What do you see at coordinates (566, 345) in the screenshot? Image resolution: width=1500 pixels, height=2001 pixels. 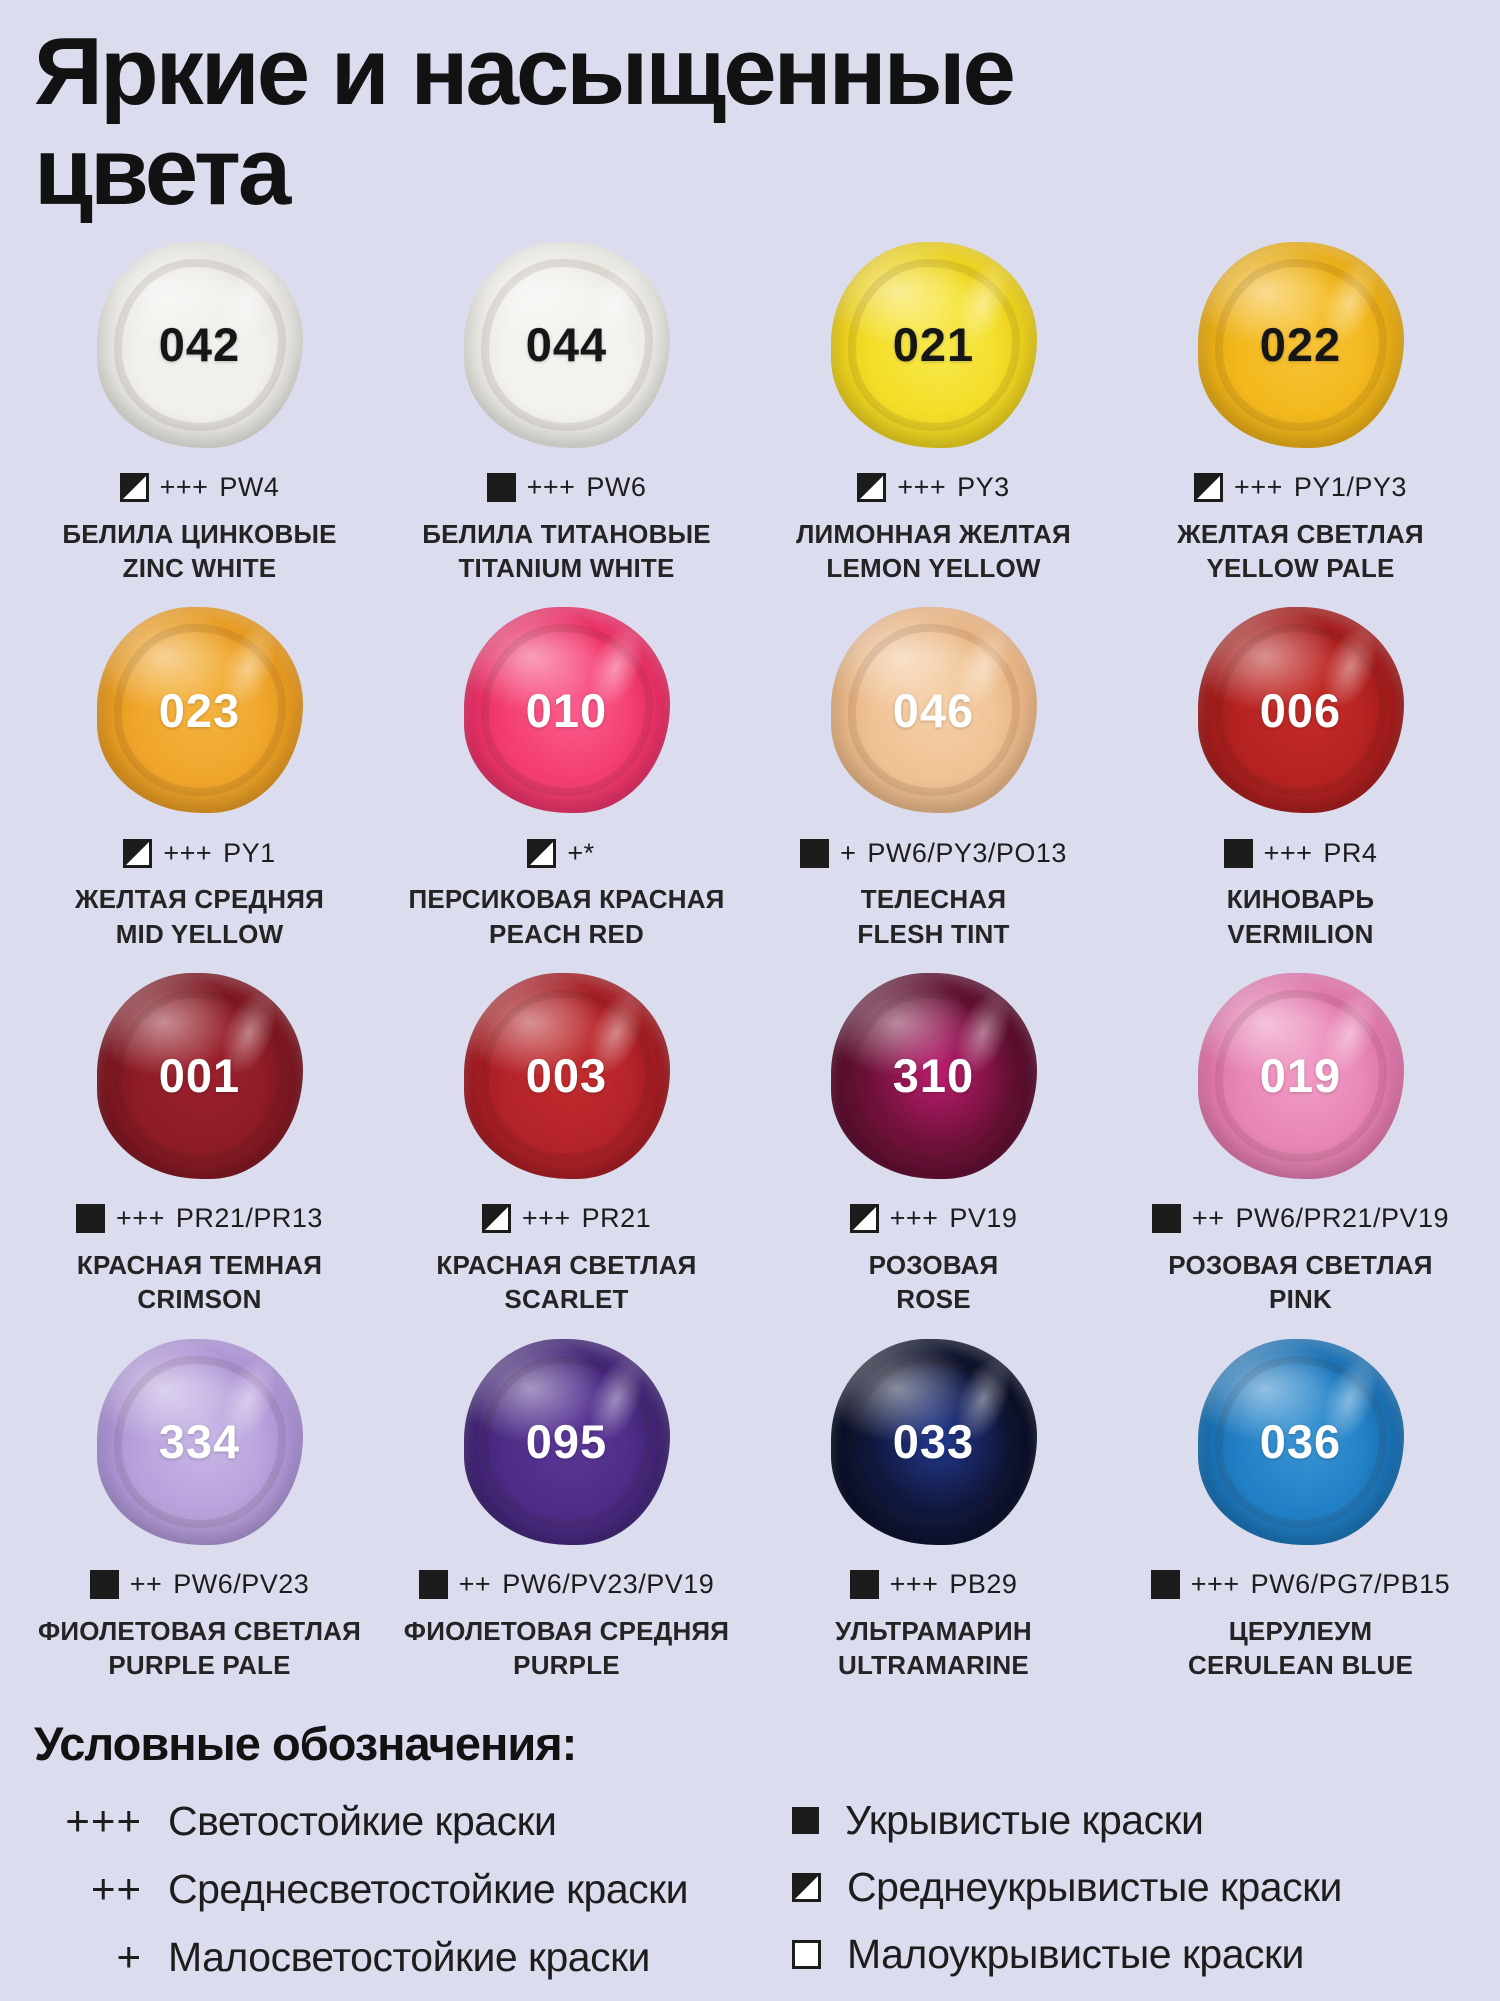 I see `paint-number: 044` at bounding box center [566, 345].